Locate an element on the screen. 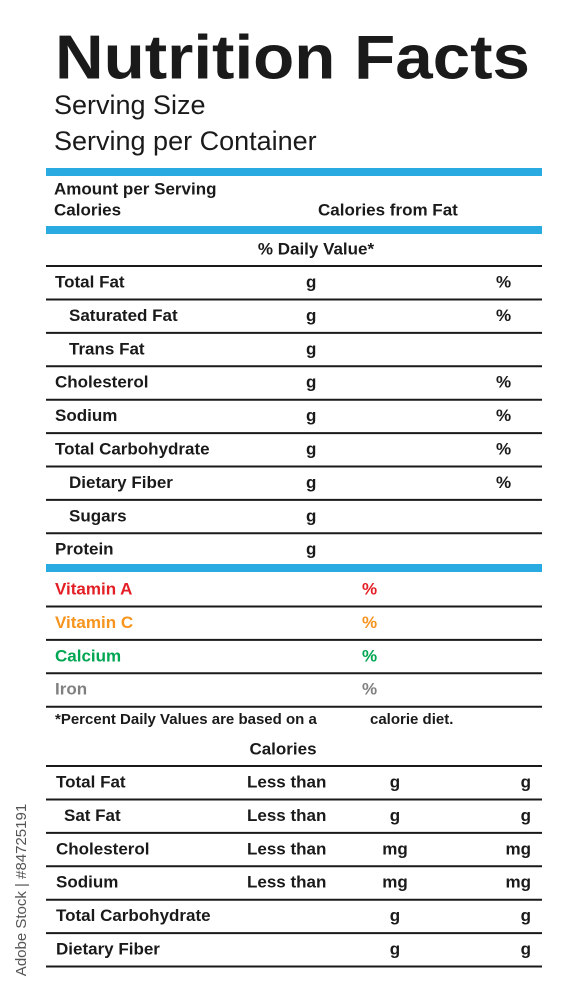  nutrient-name: Trans Fat is located at coordinates (107, 348).